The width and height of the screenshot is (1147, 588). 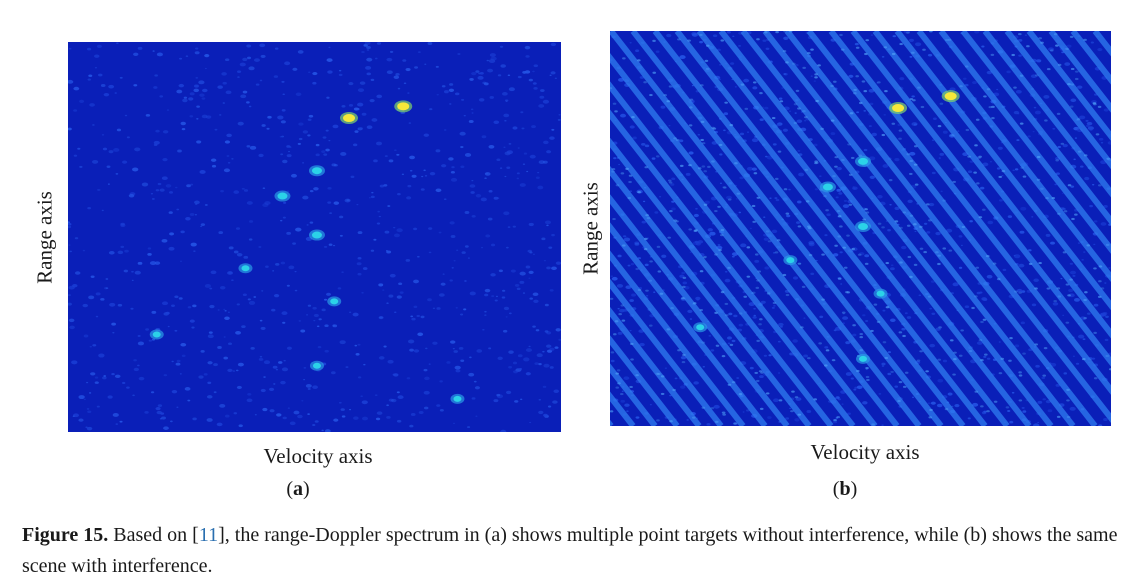 What do you see at coordinates (590, 228) in the screenshot?
I see `y-axis-label-b: Range axis` at bounding box center [590, 228].